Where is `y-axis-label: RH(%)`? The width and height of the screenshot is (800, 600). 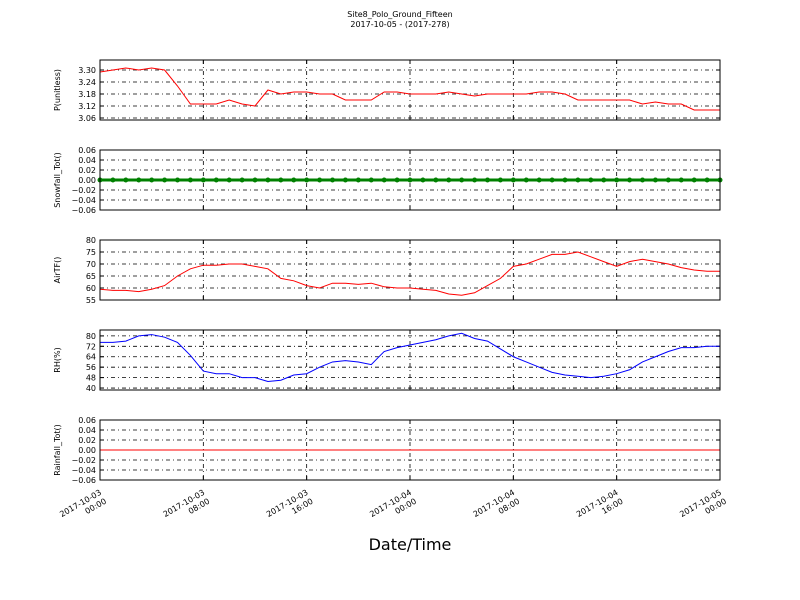
y-axis-label: RH(%) is located at coordinates (57, 359).